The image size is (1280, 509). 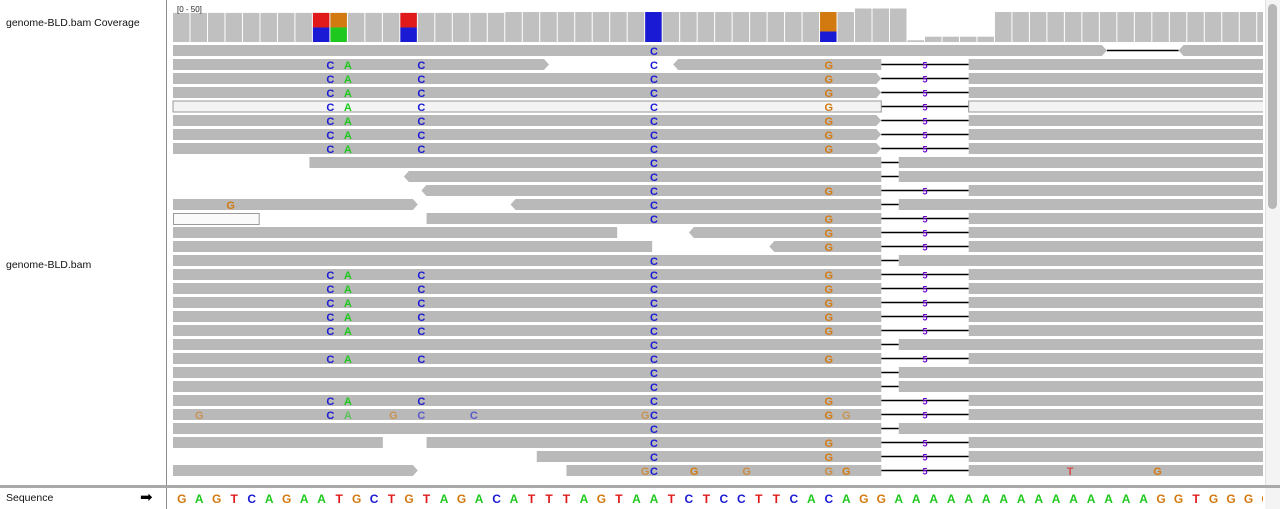 I want to click on coverage-track-name: genome-BLD.bam Coverage, so click(x=73, y=23).